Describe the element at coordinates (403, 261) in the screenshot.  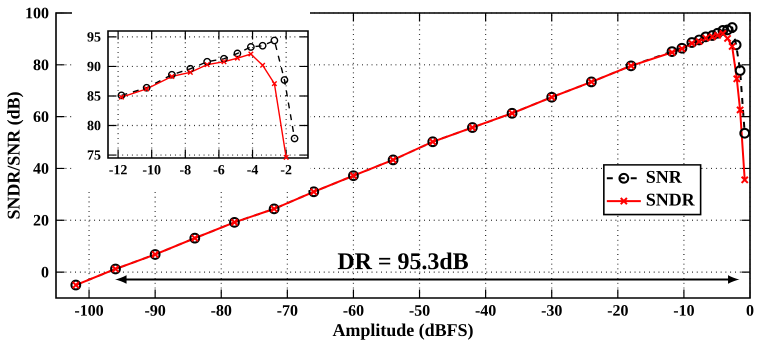
I see `annotation: DR = 95.3dB` at that location.